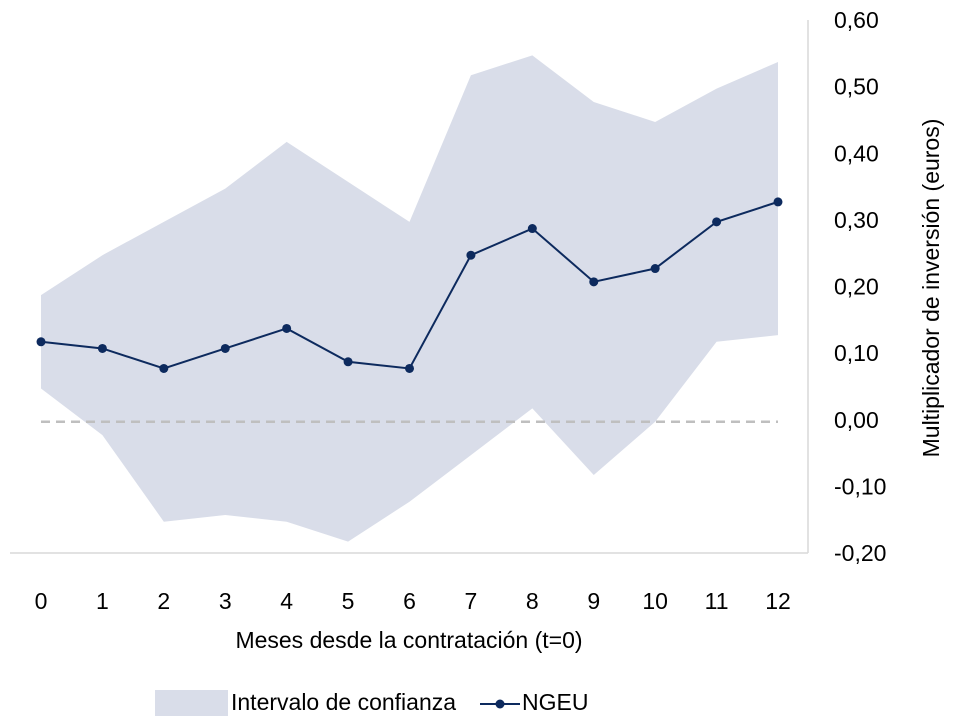 The height and width of the screenshot is (719, 954). Describe the element at coordinates (41, 601) in the screenshot. I see `x-tick-label: 0` at that location.